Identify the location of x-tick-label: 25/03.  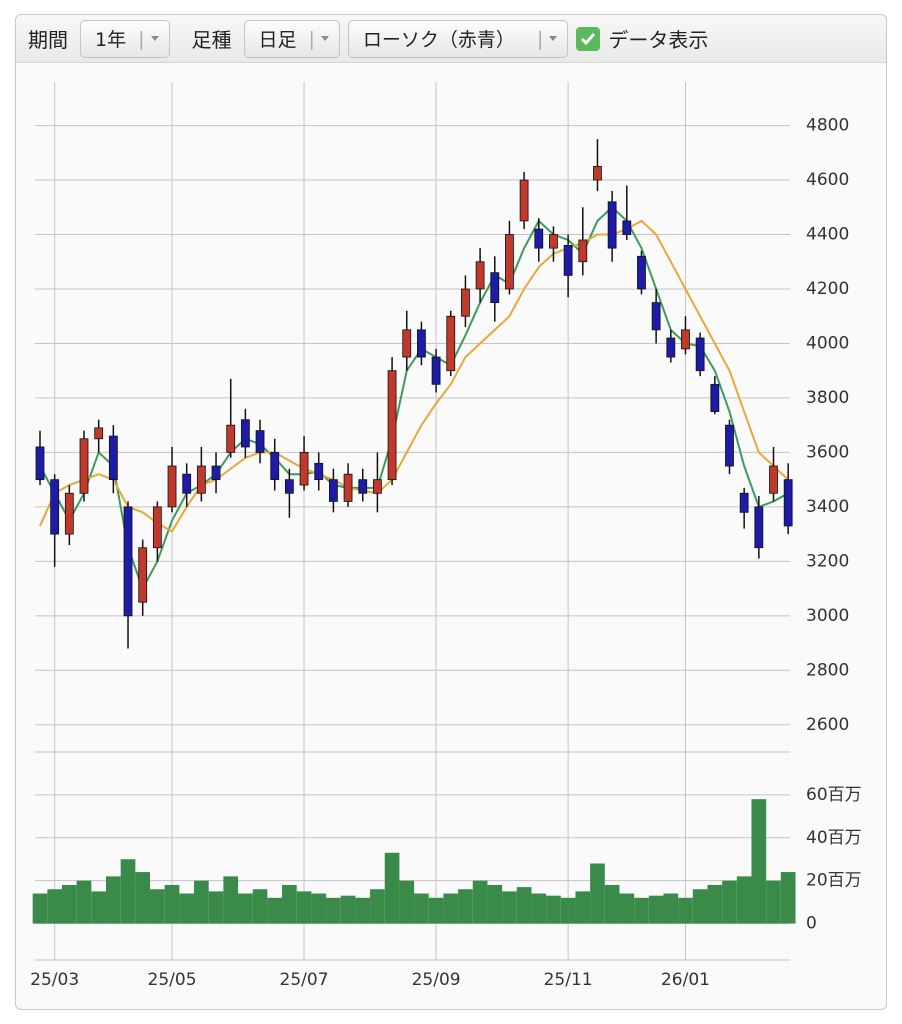
(54, 980).